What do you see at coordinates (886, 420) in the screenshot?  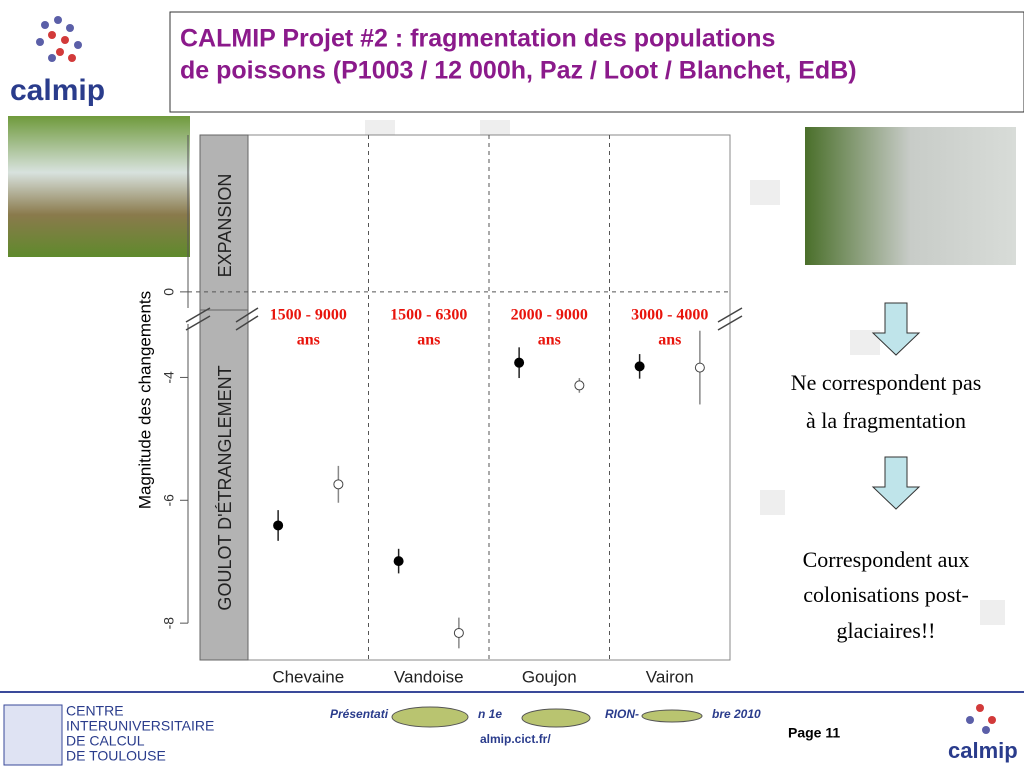 I see `side-note: à la fragmentation` at bounding box center [886, 420].